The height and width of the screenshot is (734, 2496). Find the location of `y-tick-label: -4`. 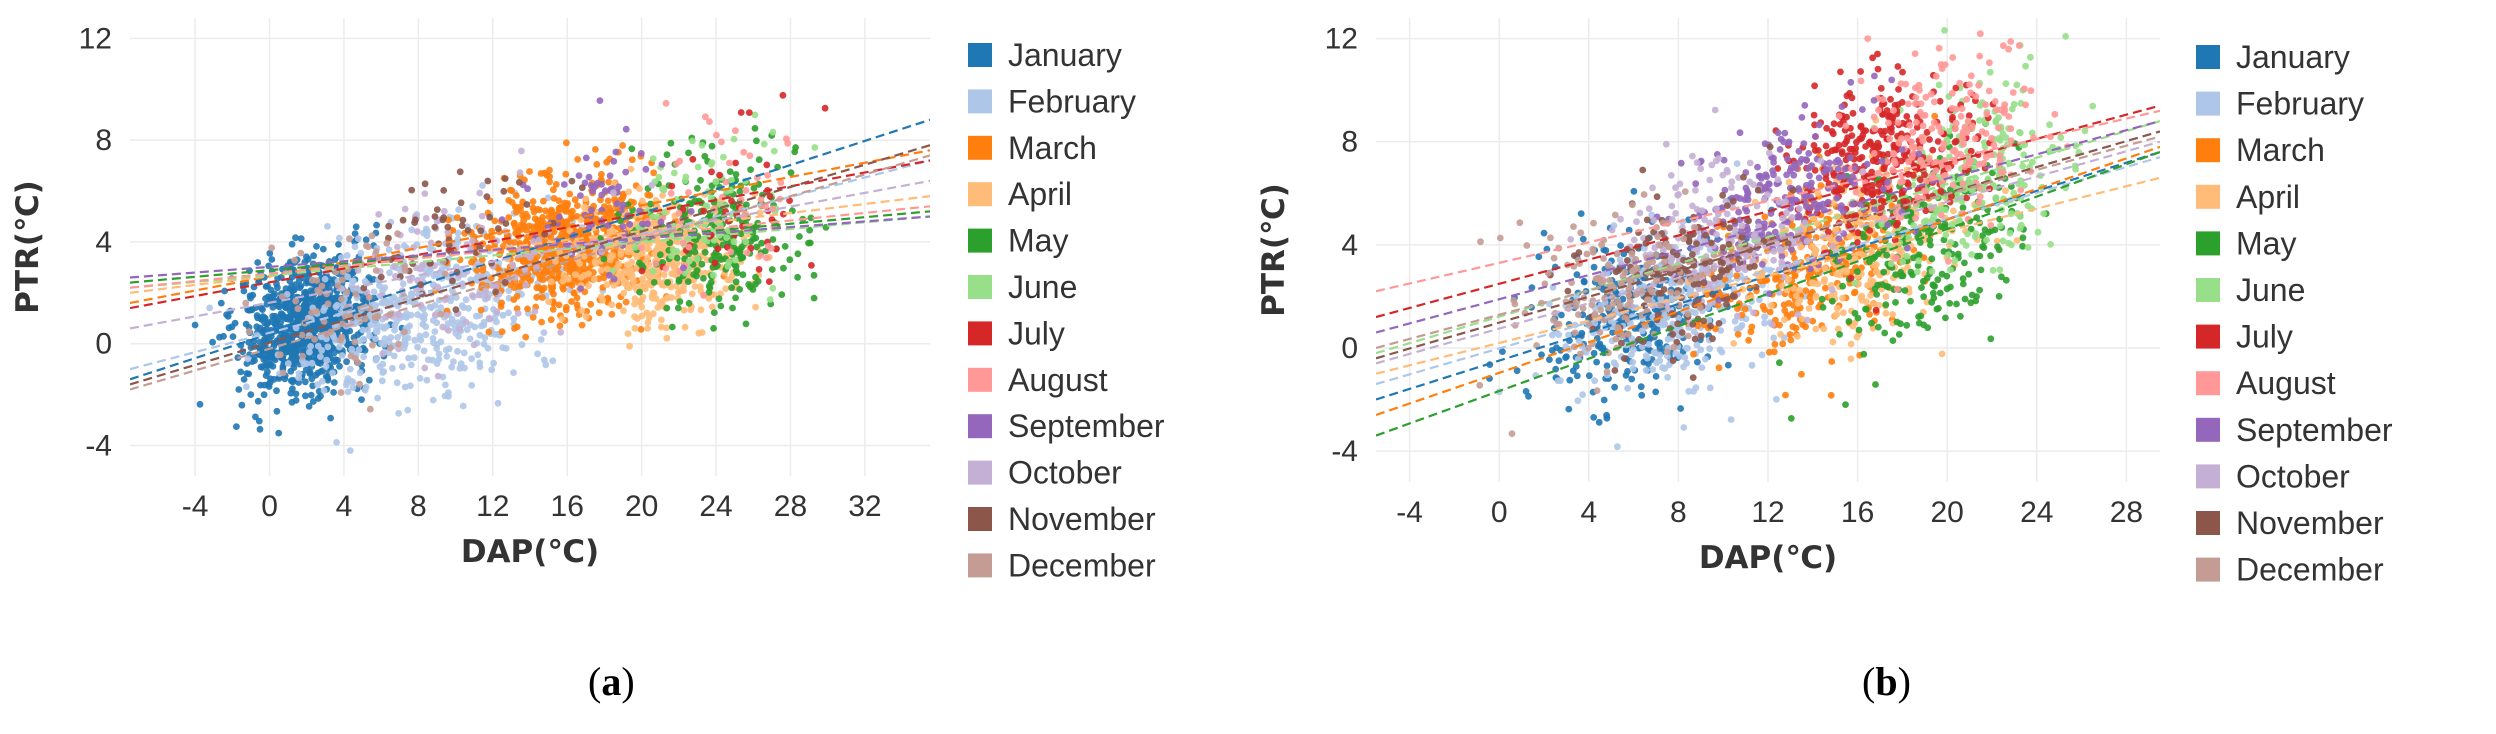

y-tick-label: -4 is located at coordinates (1344, 451).